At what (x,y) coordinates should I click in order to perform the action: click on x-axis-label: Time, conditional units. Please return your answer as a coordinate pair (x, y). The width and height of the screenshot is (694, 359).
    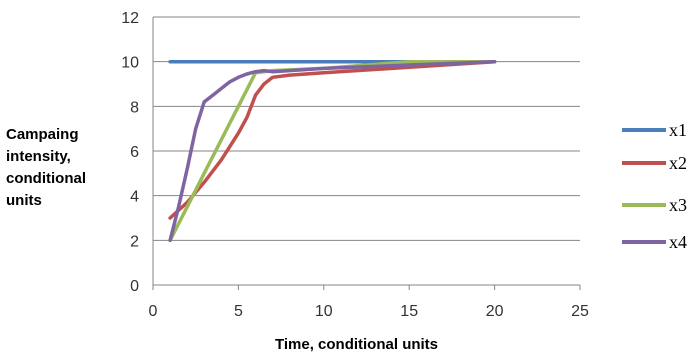
    Looking at the image, I should click on (356, 344).